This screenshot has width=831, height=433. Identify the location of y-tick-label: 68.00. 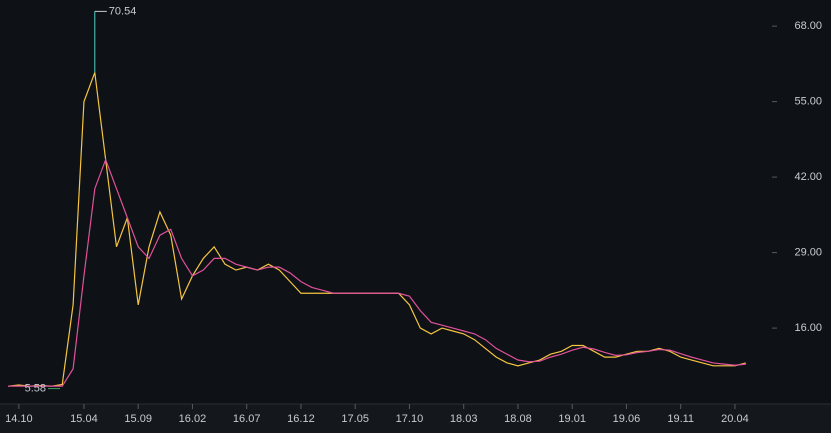
(808, 26).